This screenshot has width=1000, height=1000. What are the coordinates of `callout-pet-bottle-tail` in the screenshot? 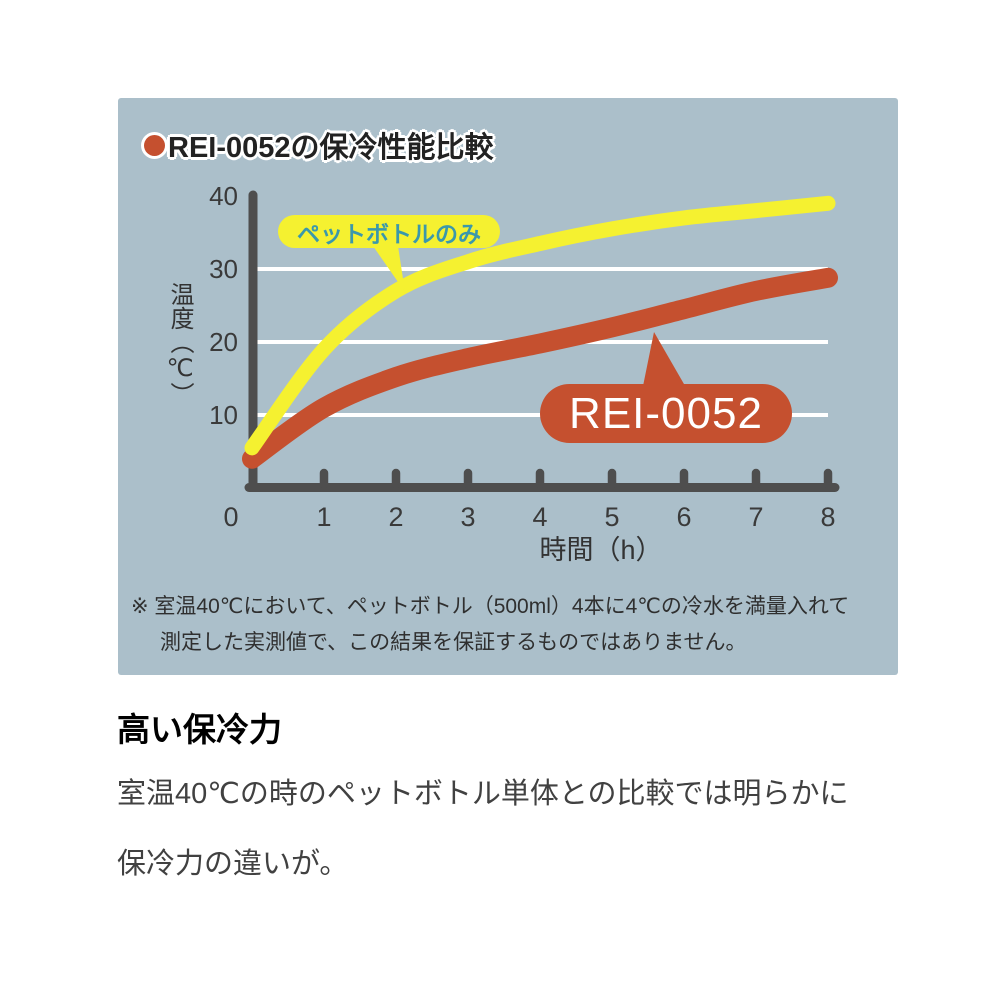 It's located at (389, 269).